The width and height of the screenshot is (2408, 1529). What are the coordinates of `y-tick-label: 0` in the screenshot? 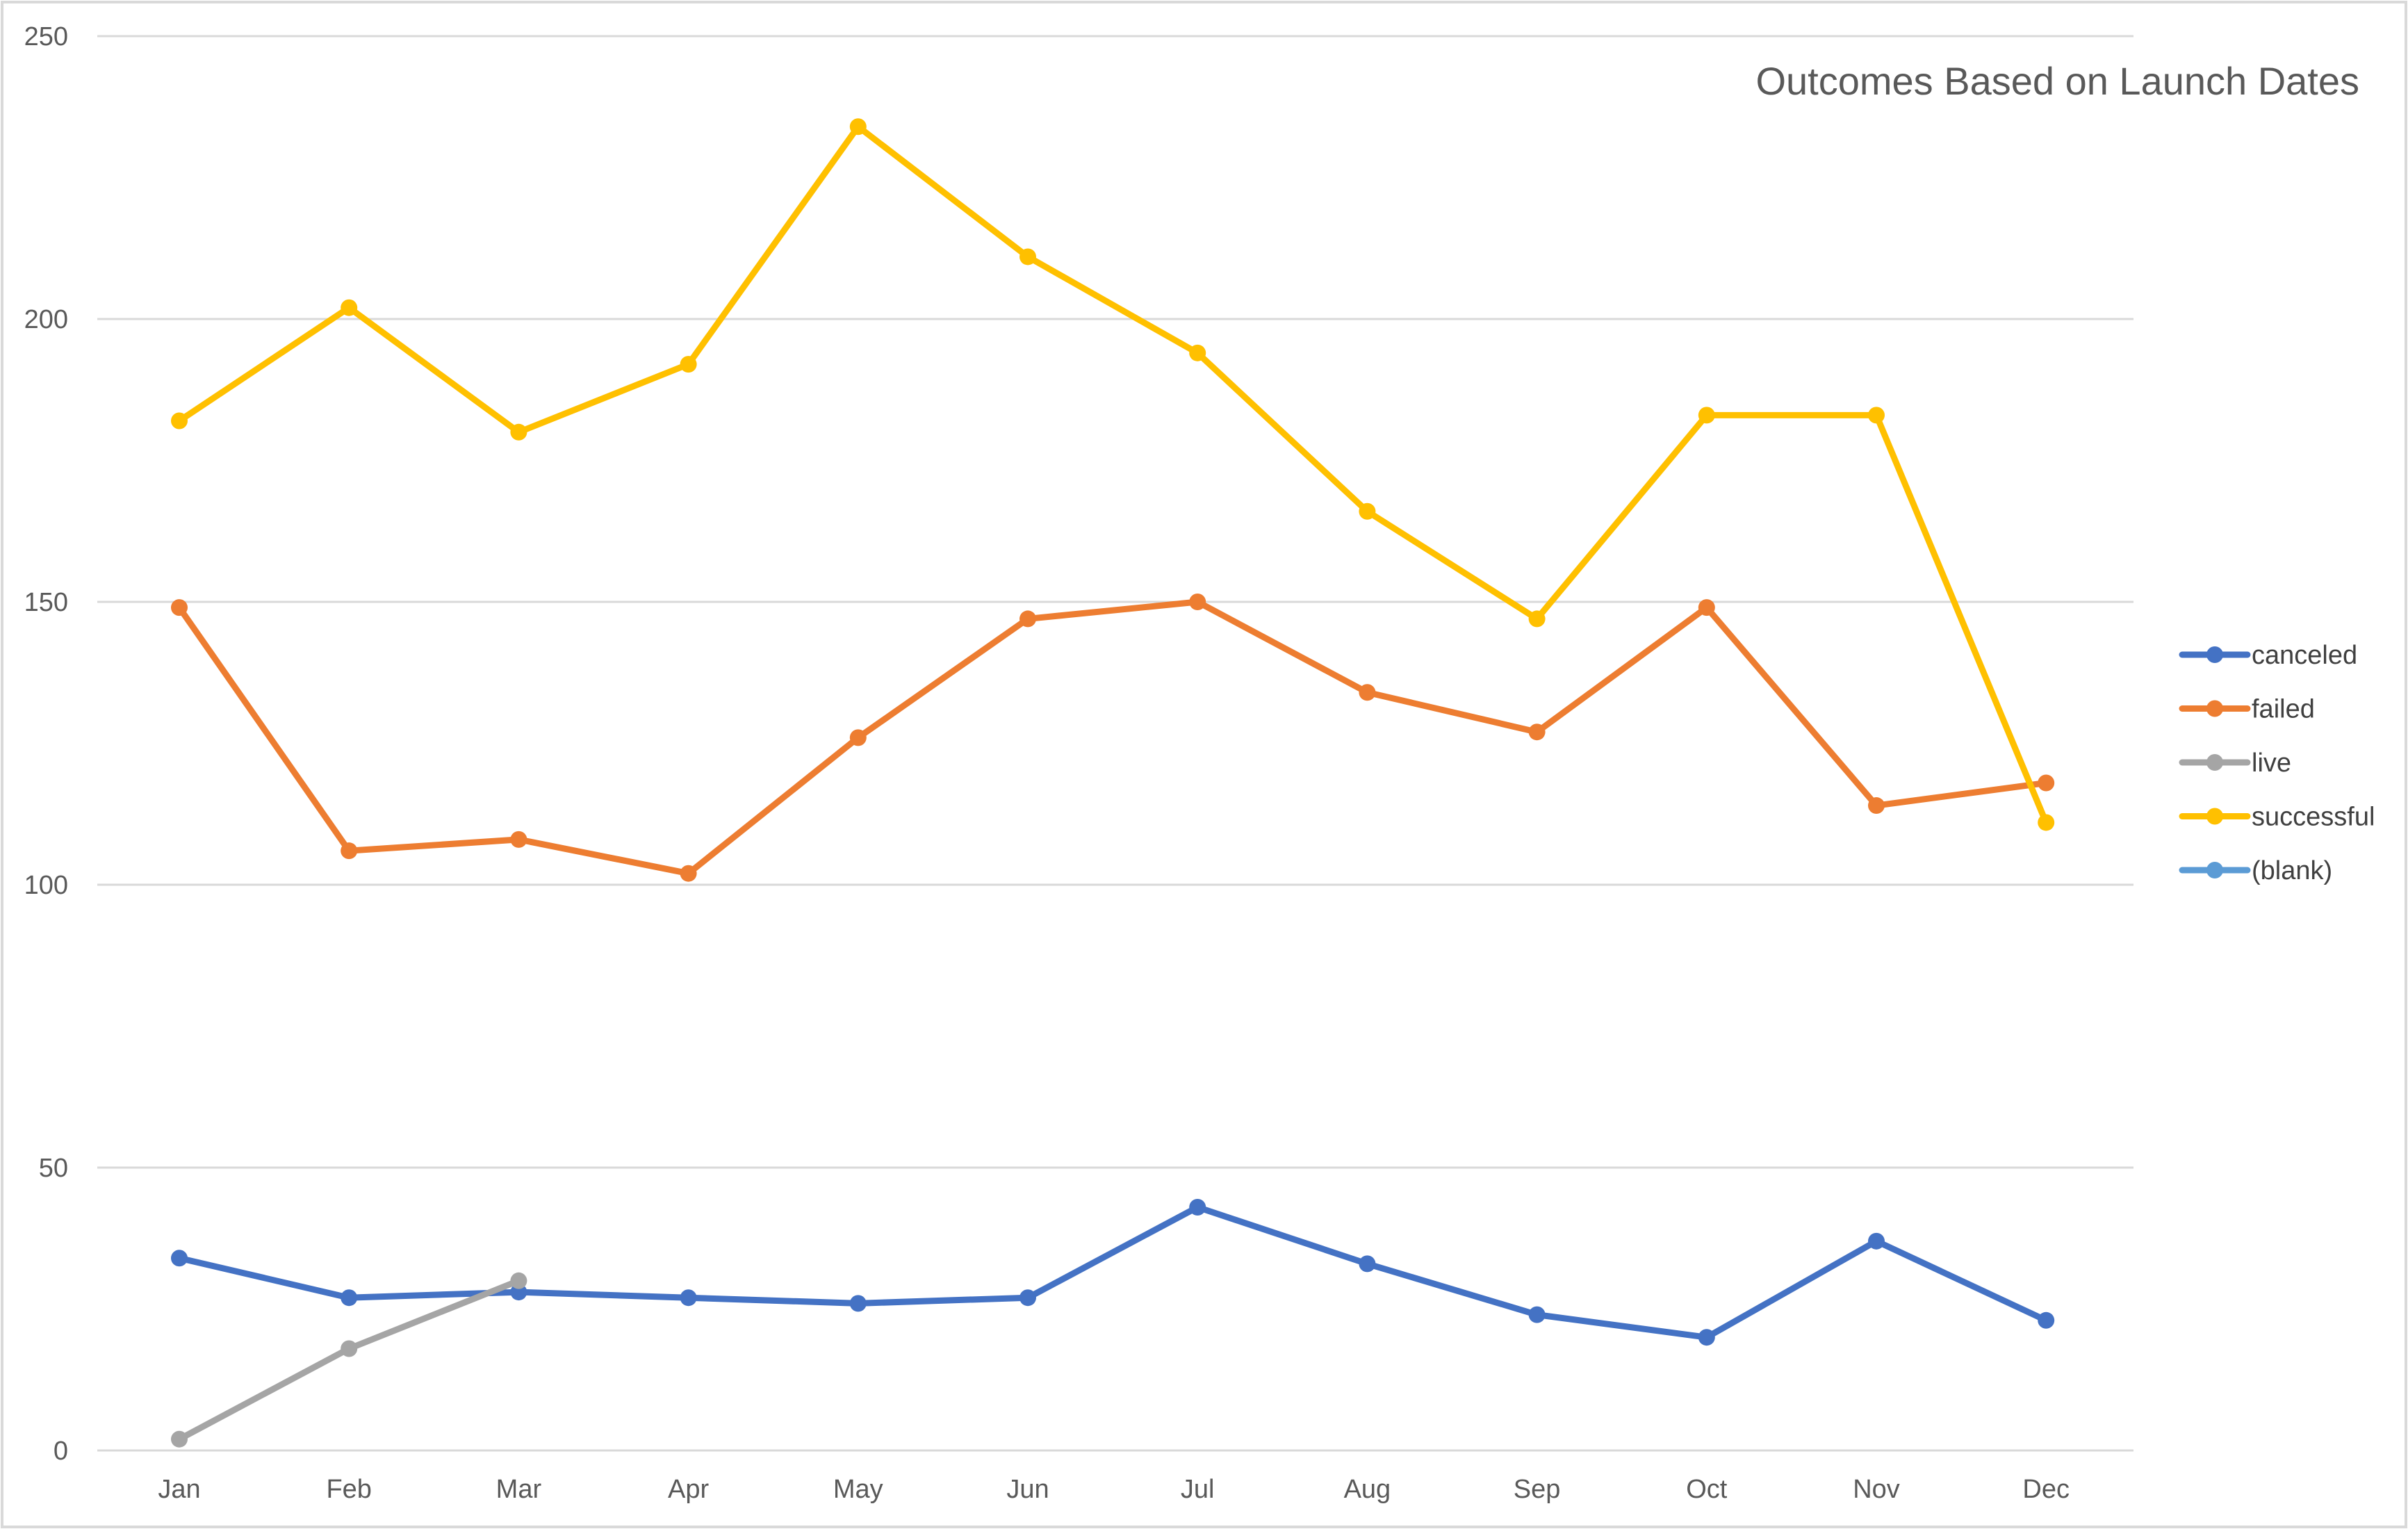 It's located at (61, 1451).